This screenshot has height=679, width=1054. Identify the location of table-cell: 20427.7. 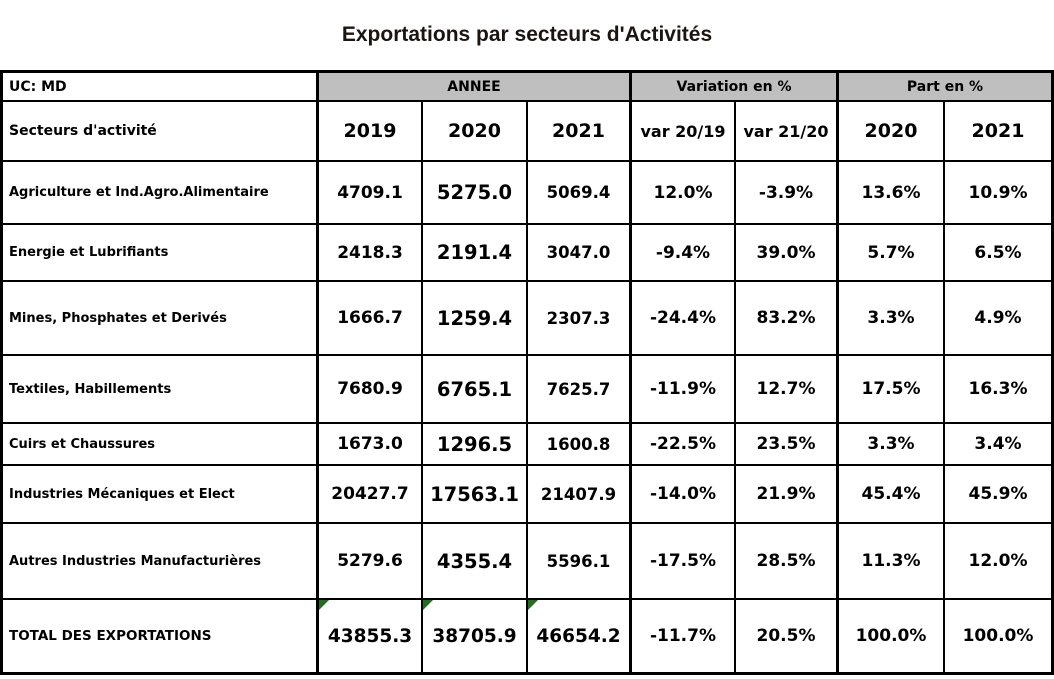
(371, 495).